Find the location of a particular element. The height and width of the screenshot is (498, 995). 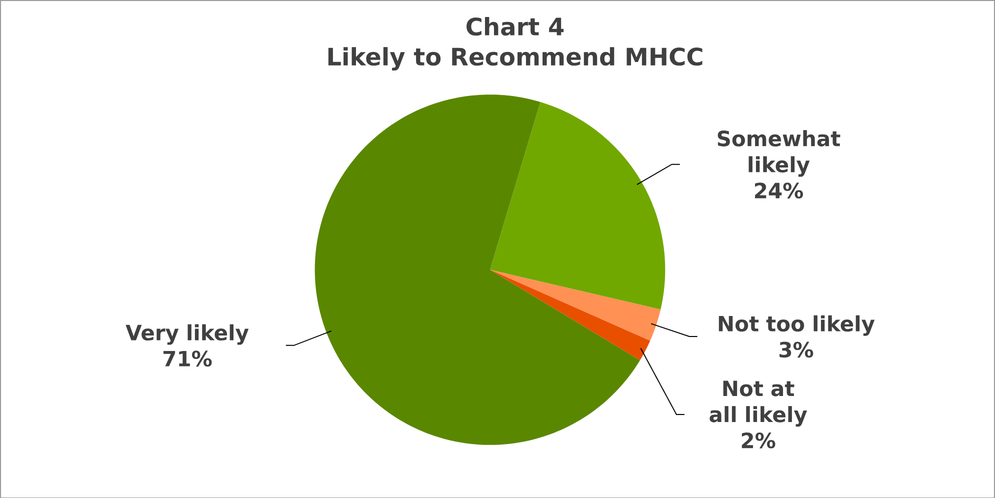

slice-label: Very likely is located at coordinates (187, 334).